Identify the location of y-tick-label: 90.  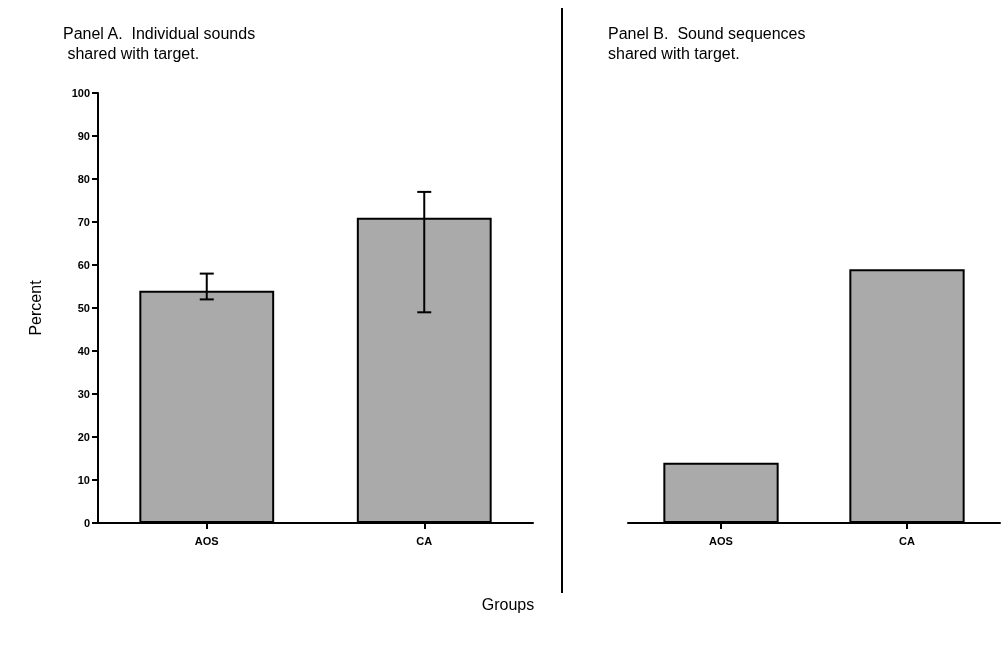
(83, 136).